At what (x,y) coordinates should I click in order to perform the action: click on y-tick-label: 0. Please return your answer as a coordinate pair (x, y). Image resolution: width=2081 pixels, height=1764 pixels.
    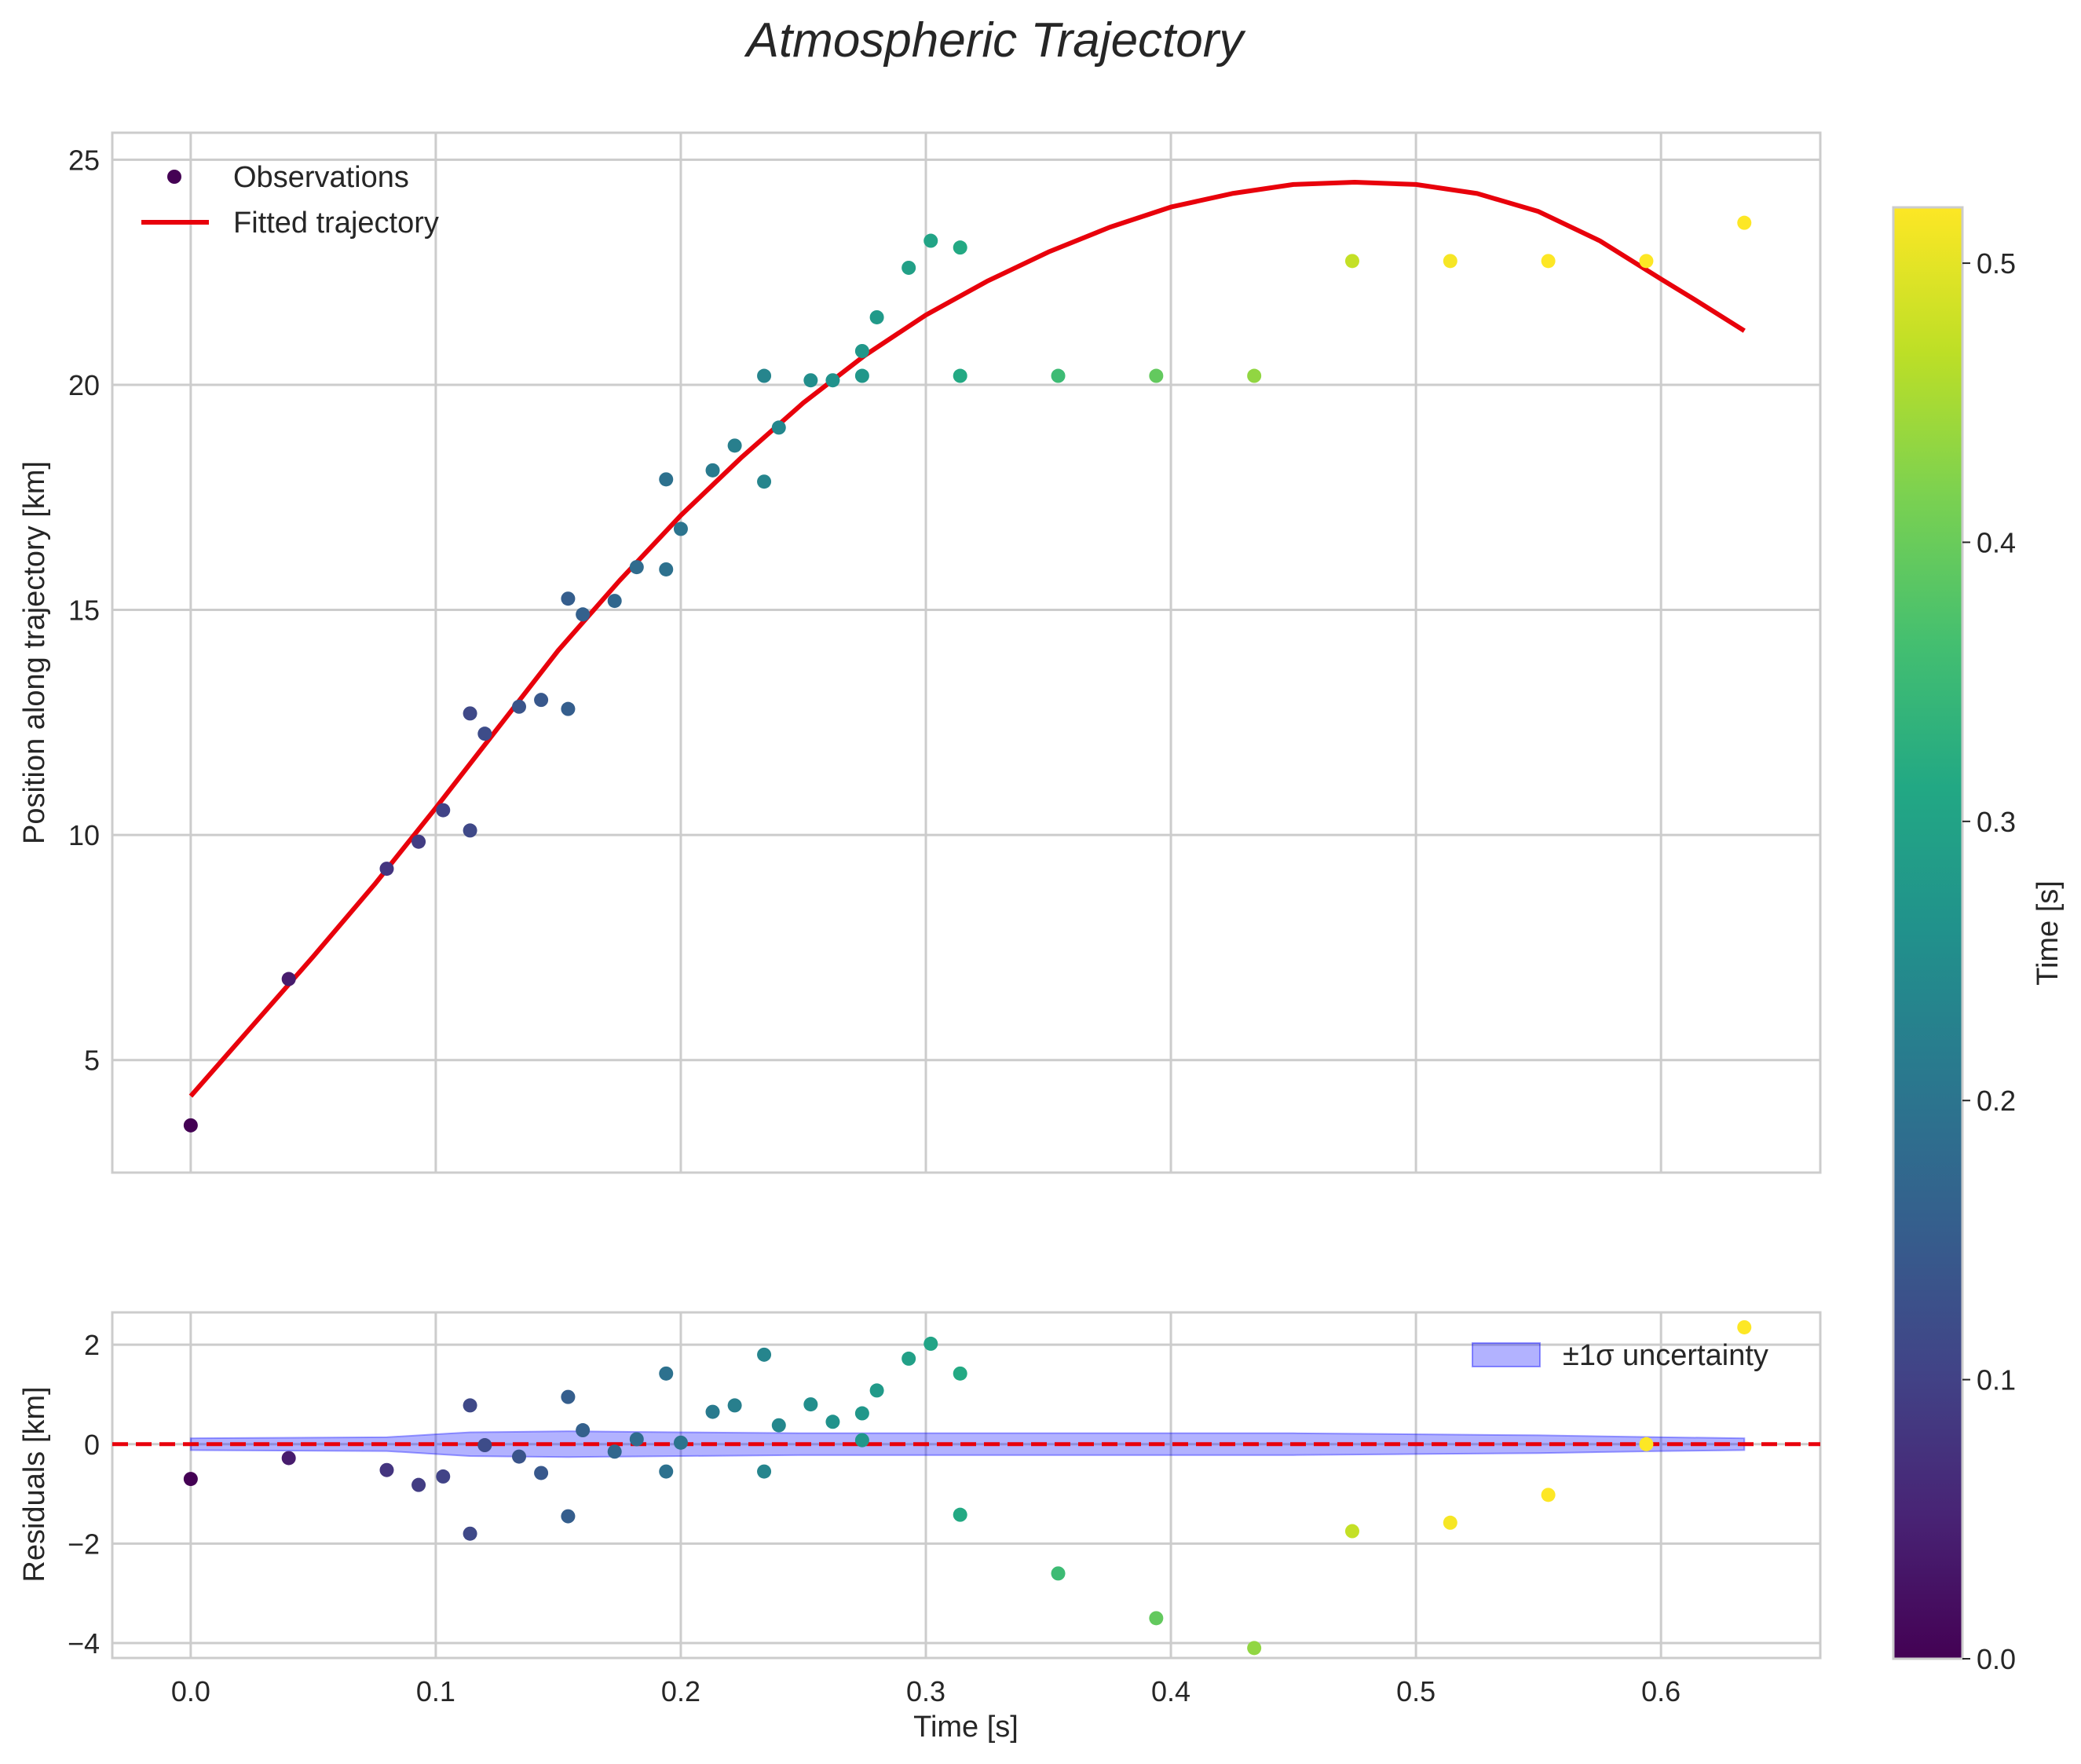
    Looking at the image, I should click on (92, 1445).